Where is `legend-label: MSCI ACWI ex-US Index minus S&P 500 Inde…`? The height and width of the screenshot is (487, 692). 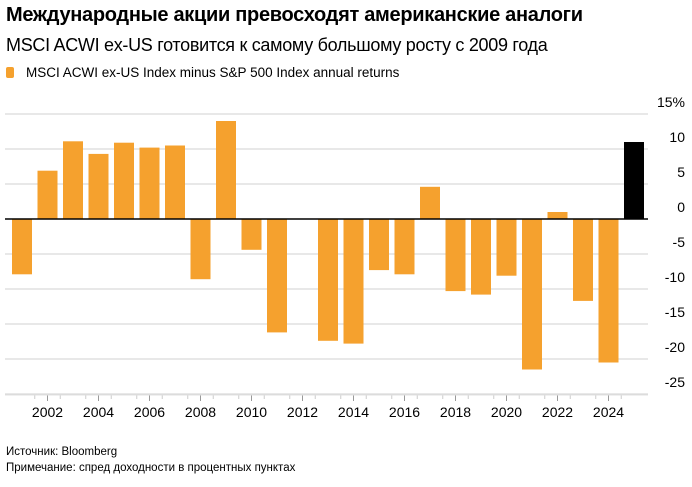
legend-label: MSCI ACWI ex-US Index minus S&P 500 Inde… is located at coordinates (213, 72).